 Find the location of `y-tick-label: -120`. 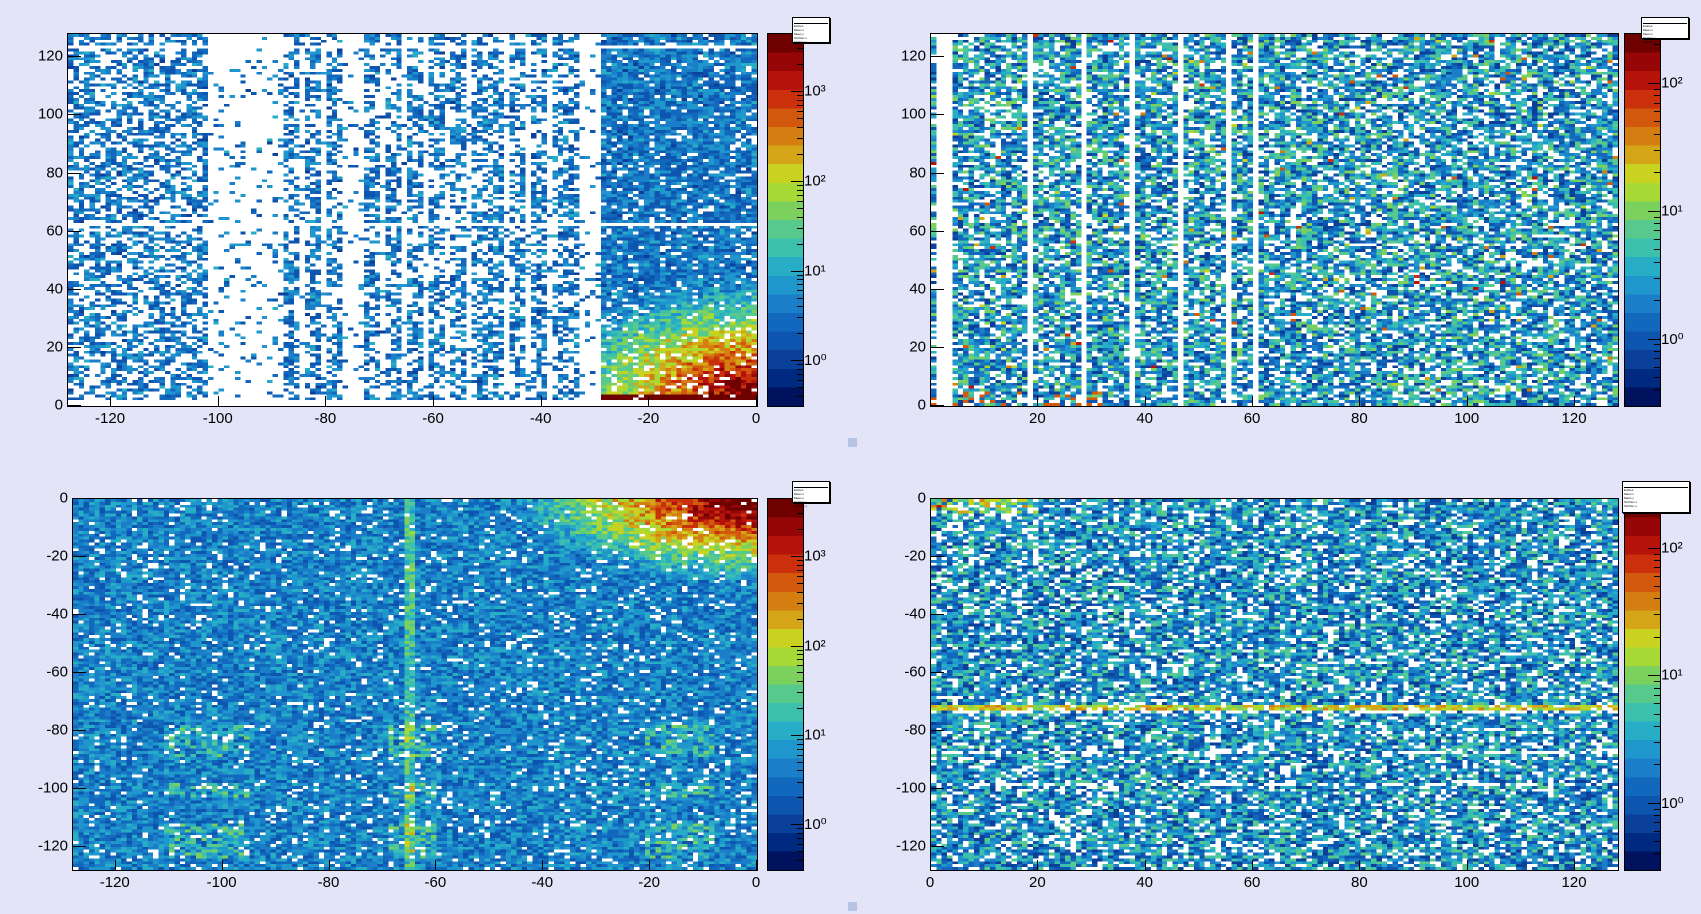

y-tick-label: -120 is located at coordinates (52, 846).